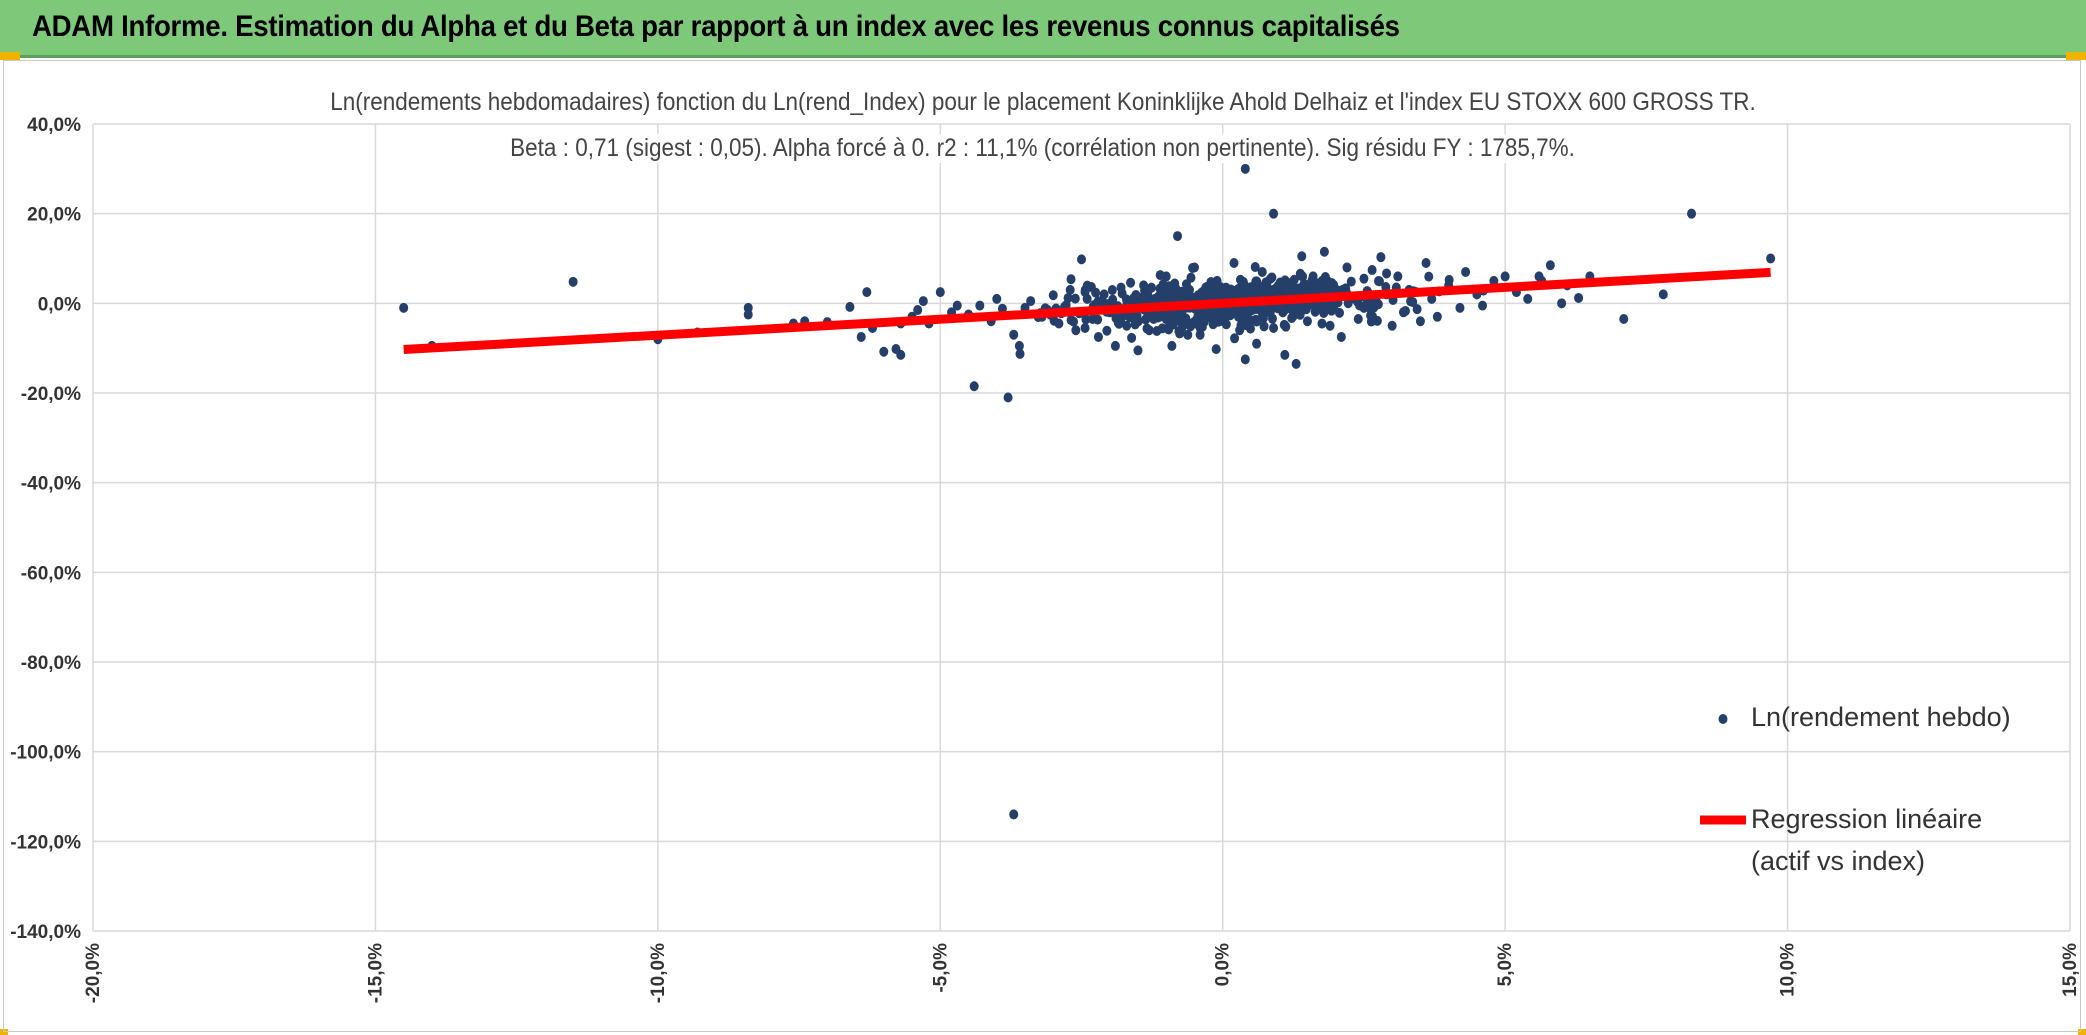 This screenshot has width=2086, height=1035. Describe the element at coordinates (1881, 717) in the screenshot. I see `legend-scatter-label: Ln(rendement hebdo)` at that location.